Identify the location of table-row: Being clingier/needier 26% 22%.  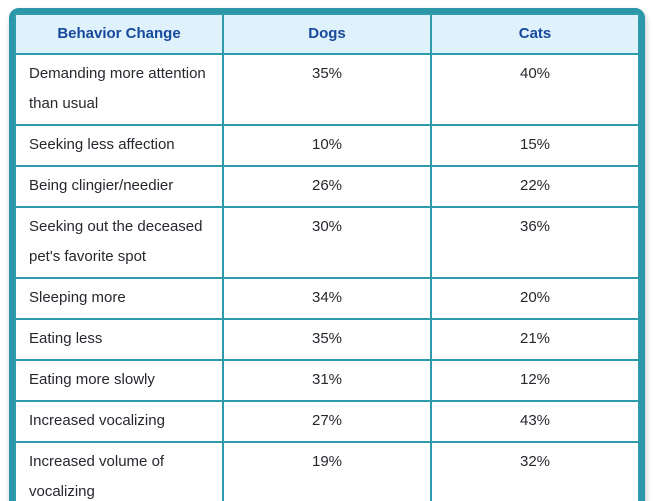
(327, 186).